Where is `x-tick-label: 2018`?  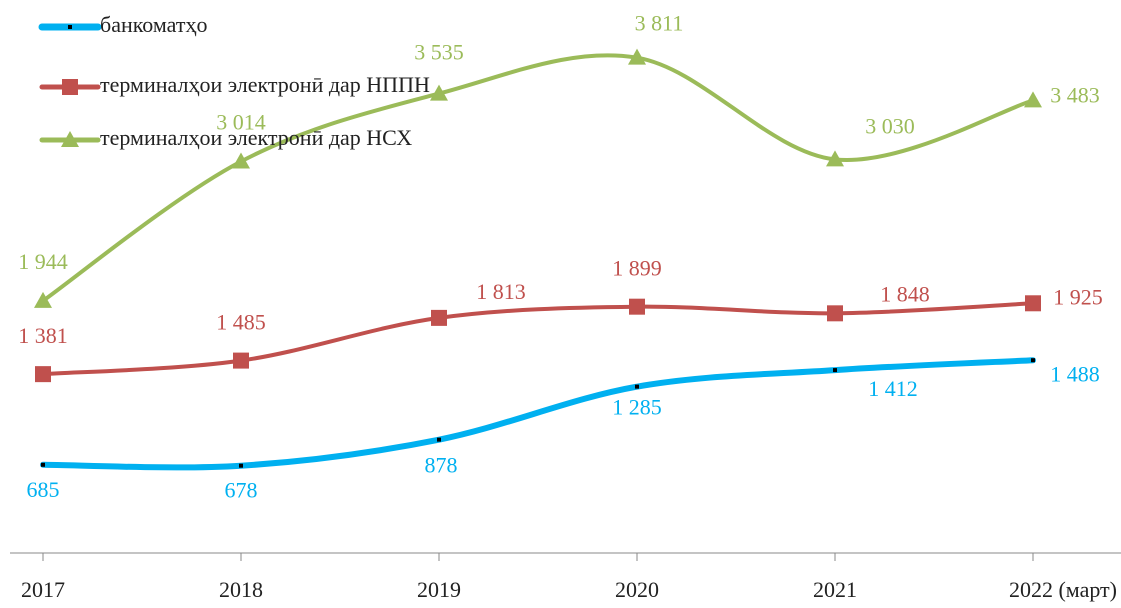
x-tick-label: 2018 is located at coordinates (241, 589).